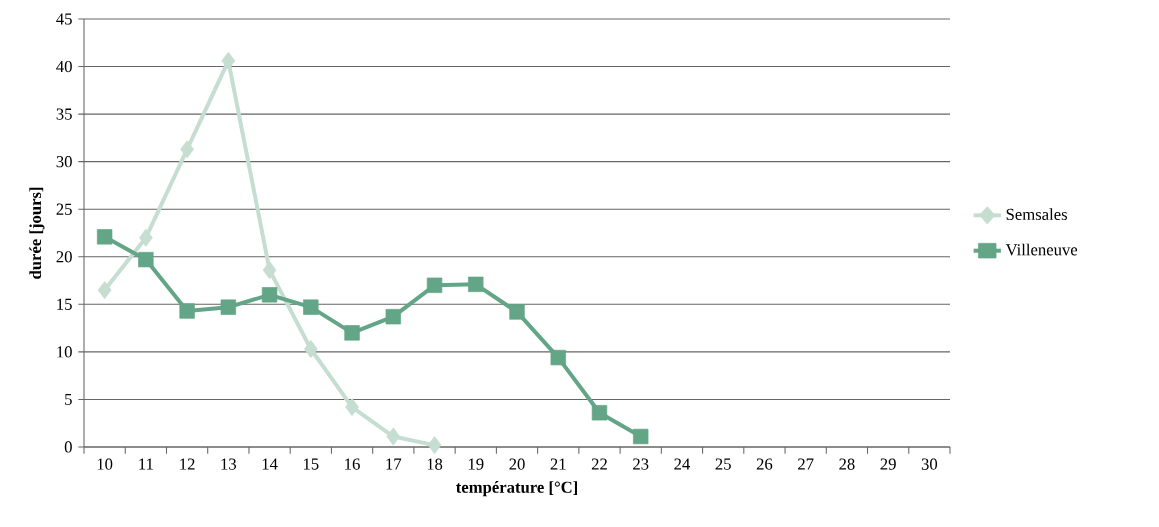 Image resolution: width=1159 pixels, height=527 pixels. Describe the element at coordinates (64, 352) in the screenshot. I see `y-tick-label: 10` at that location.